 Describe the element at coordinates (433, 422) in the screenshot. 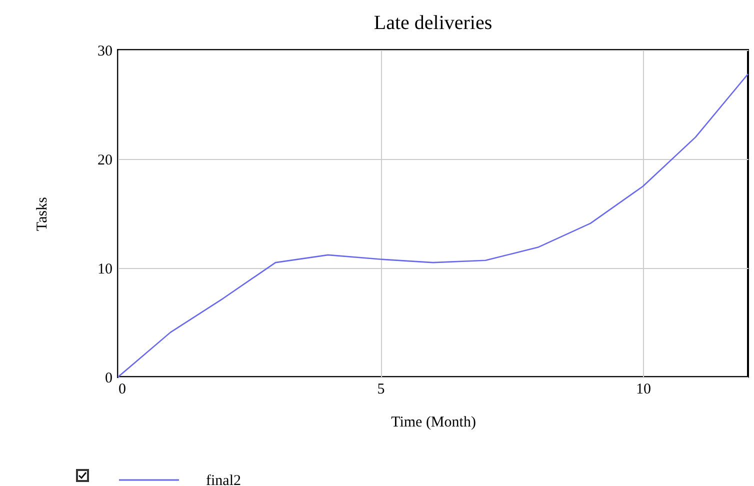

I see `x-axis-title: Time (Month)` at that location.